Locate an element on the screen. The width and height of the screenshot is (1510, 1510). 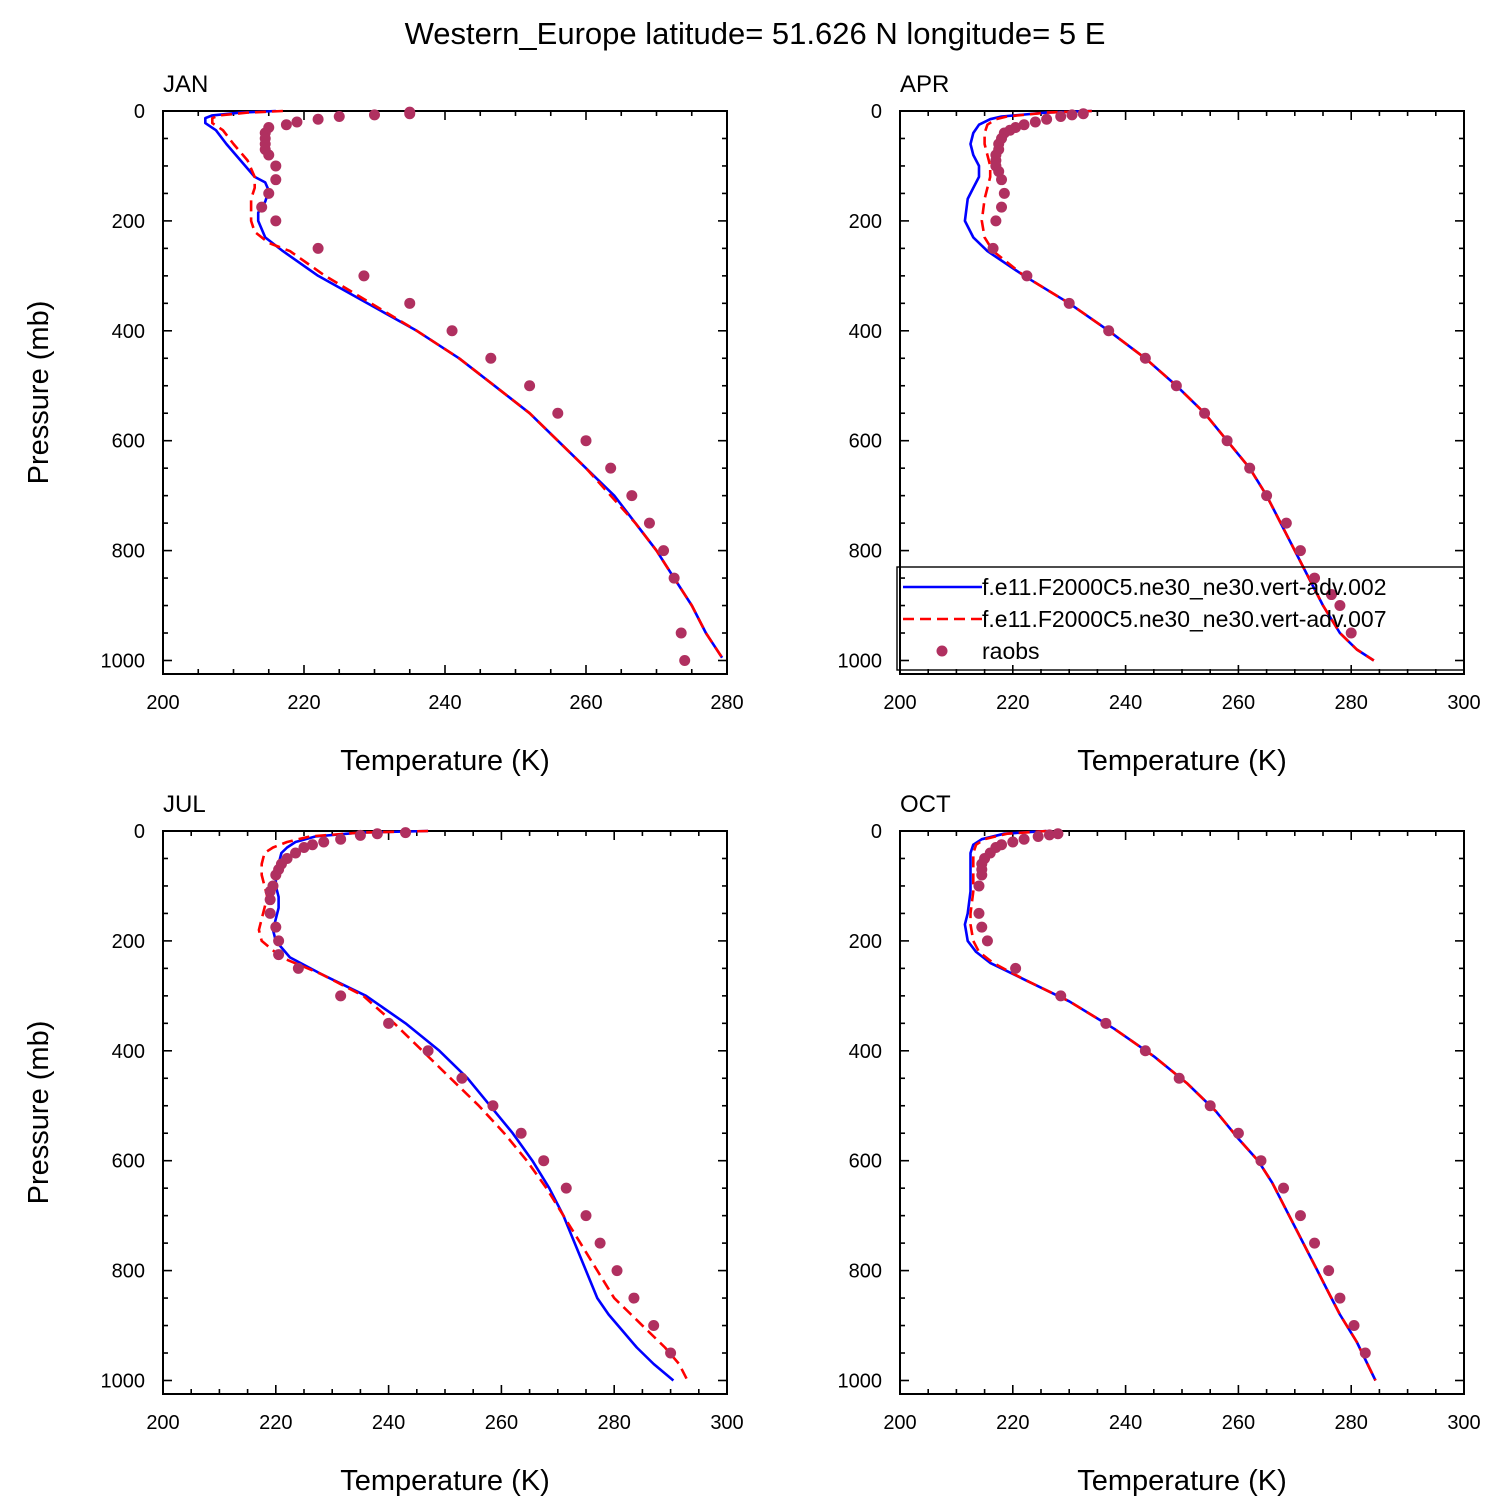
y-axis-label: Pressure (mb) is located at coordinates (39, 393).